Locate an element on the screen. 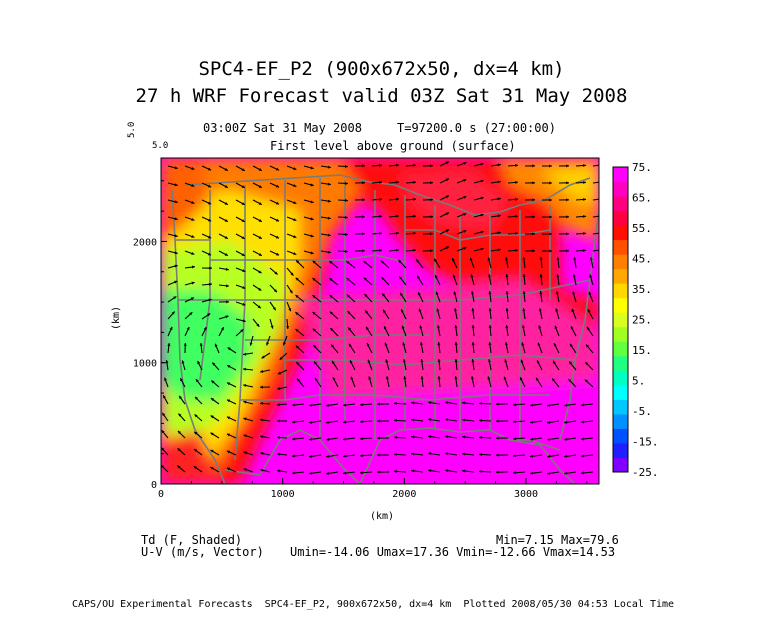 The height and width of the screenshot is (642, 763). valid-time-label: 03:00Z Sat 31 May 2008 is located at coordinates (282, 128).